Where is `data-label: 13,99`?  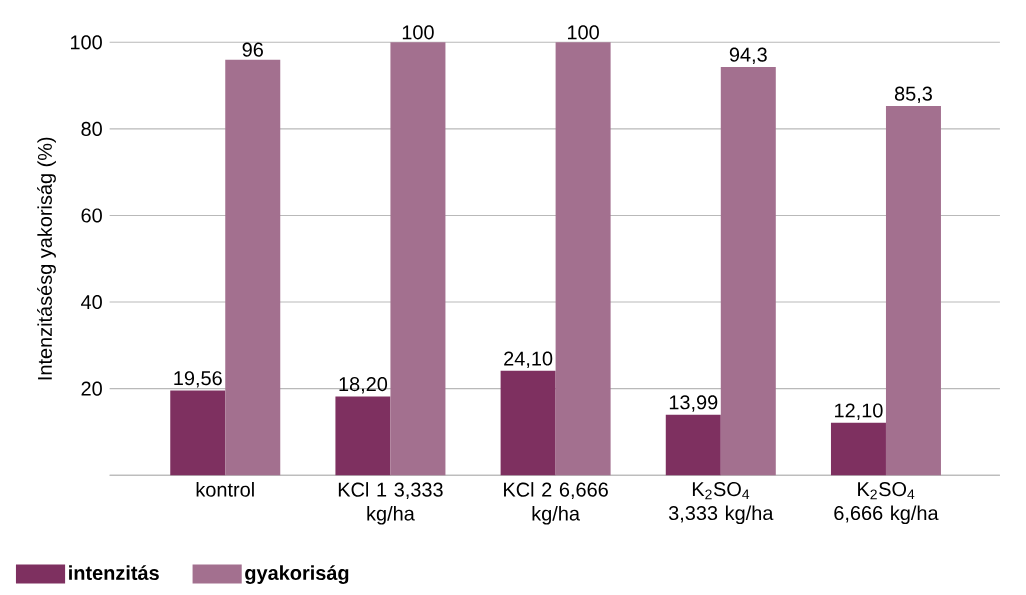
data-label: 13,99 is located at coordinates (693, 403).